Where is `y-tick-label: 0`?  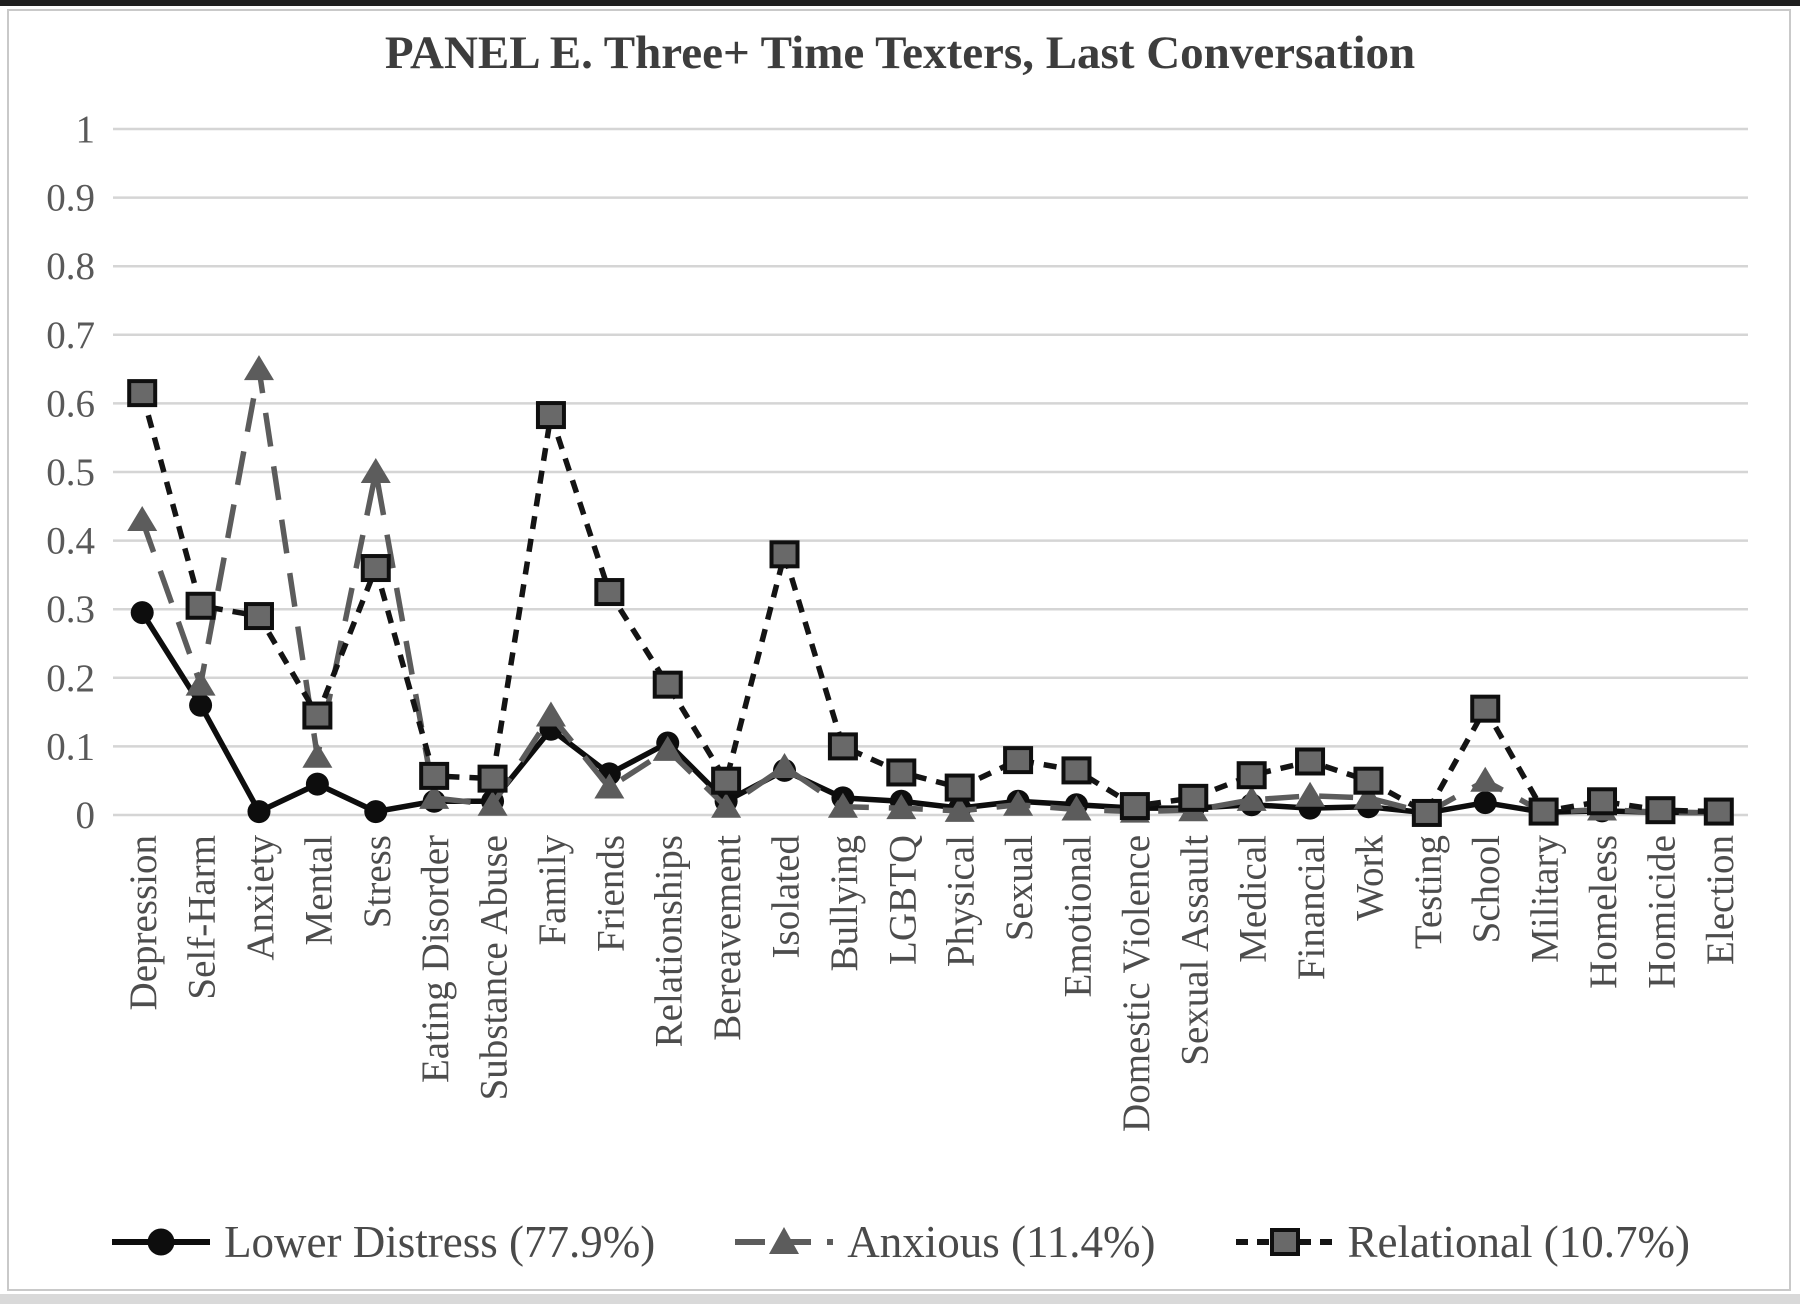
y-tick-label: 0 is located at coordinates (86, 815).